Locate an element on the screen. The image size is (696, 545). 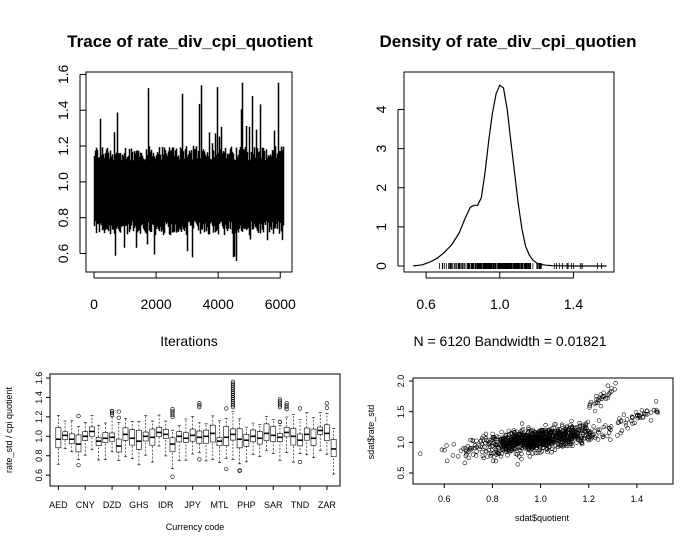
trace-title: Trace of rate_div_cpi_quotient is located at coordinates (190, 41).